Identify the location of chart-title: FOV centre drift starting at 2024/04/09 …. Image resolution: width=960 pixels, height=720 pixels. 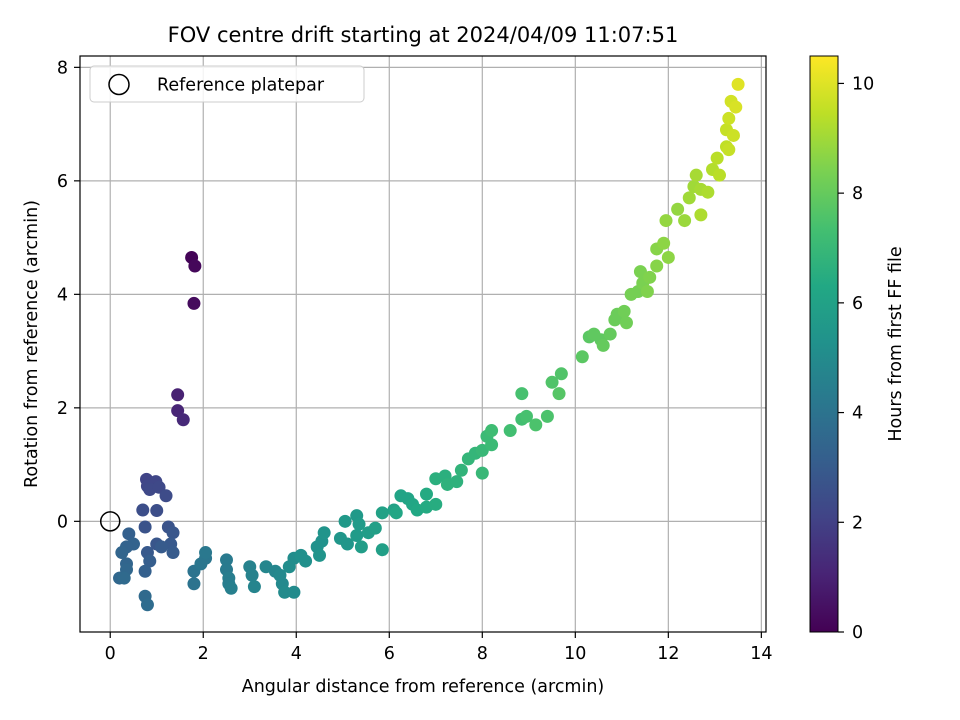
(423, 35).